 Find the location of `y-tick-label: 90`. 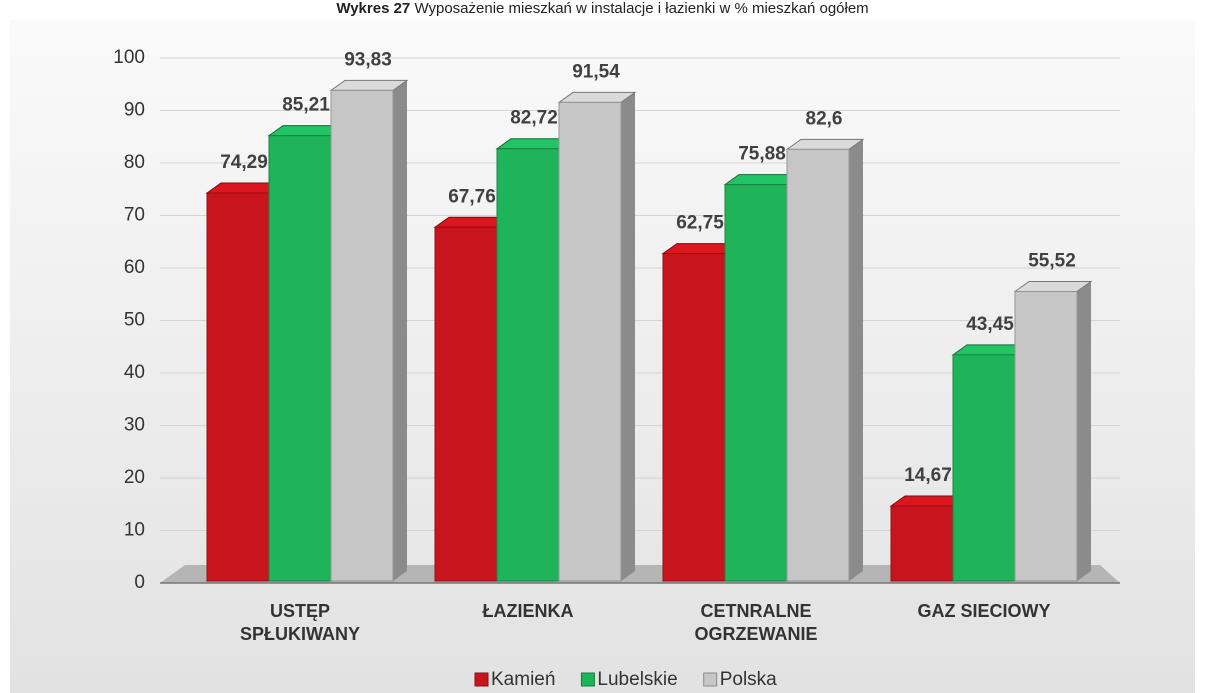

y-tick-label: 90 is located at coordinates (134, 110).